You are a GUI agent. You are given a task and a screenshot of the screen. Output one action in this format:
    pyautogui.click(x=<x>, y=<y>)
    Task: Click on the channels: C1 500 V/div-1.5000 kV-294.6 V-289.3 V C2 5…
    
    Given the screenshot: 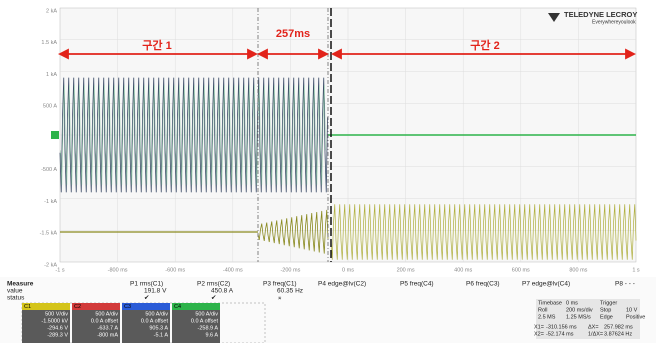 What is the action you would take?
    pyautogui.click(x=121, y=323)
    